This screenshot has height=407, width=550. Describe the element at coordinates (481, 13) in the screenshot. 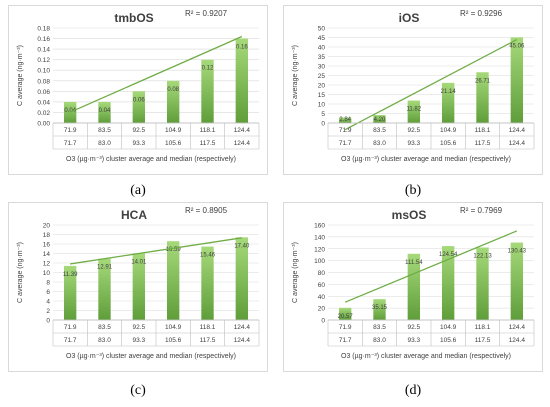

I see `r-squared-label: R² = 0.9296` at that location.